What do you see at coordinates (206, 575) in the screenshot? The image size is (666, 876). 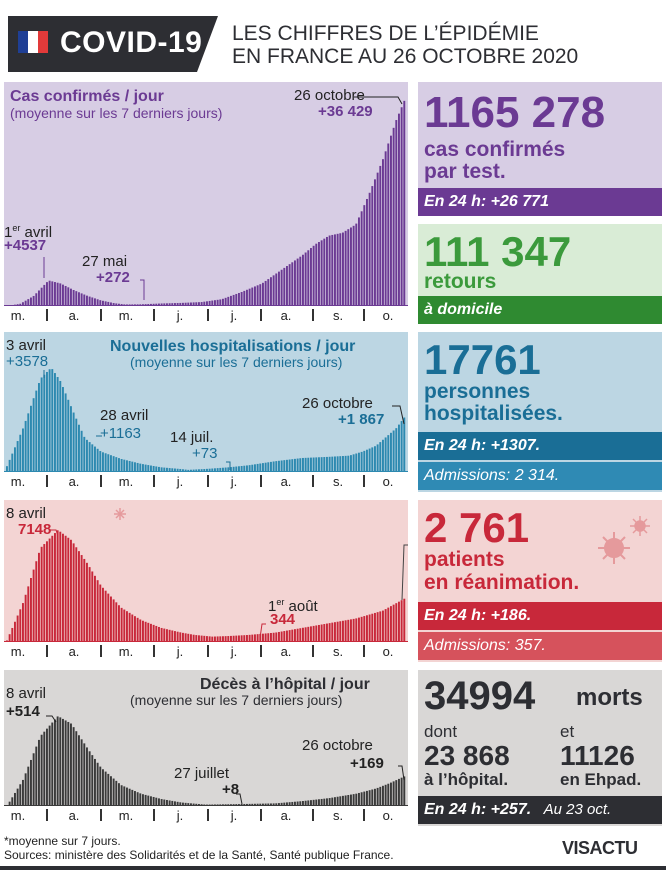 I see `rea-chart-svg` at bounding box center [206, 575].